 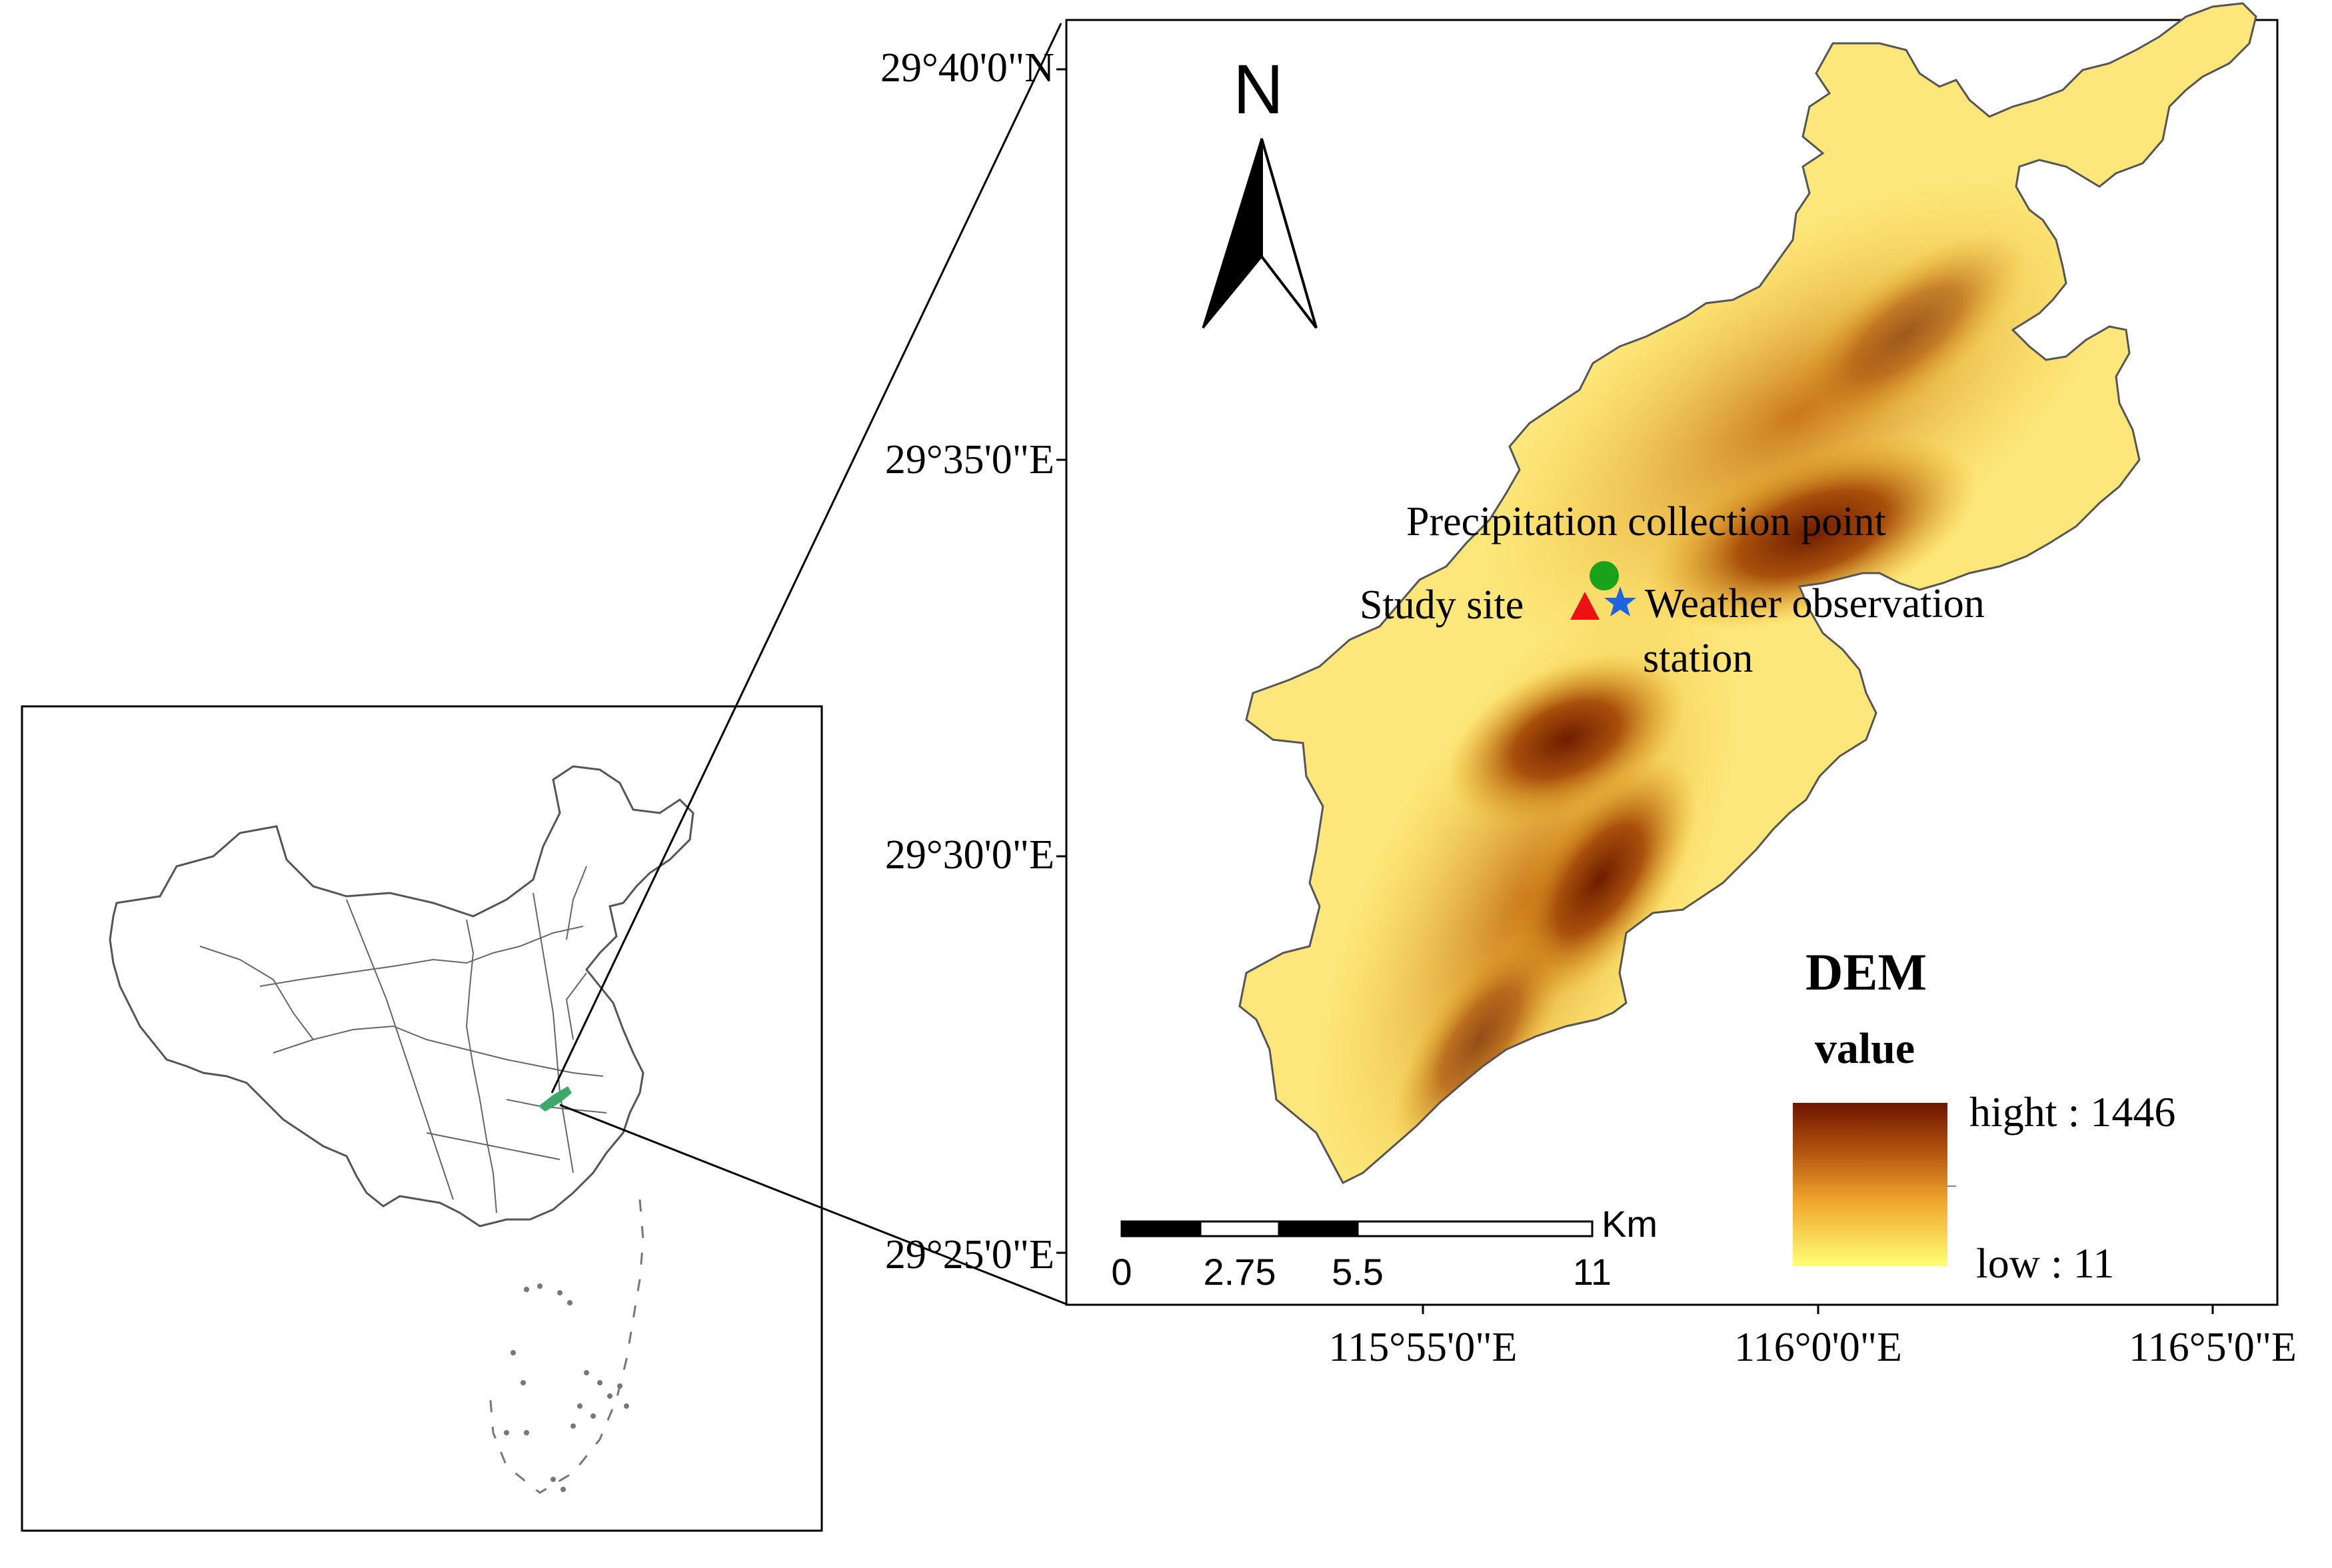 I want to click on study-site-label: Study site, so click(x=1442, y=605).